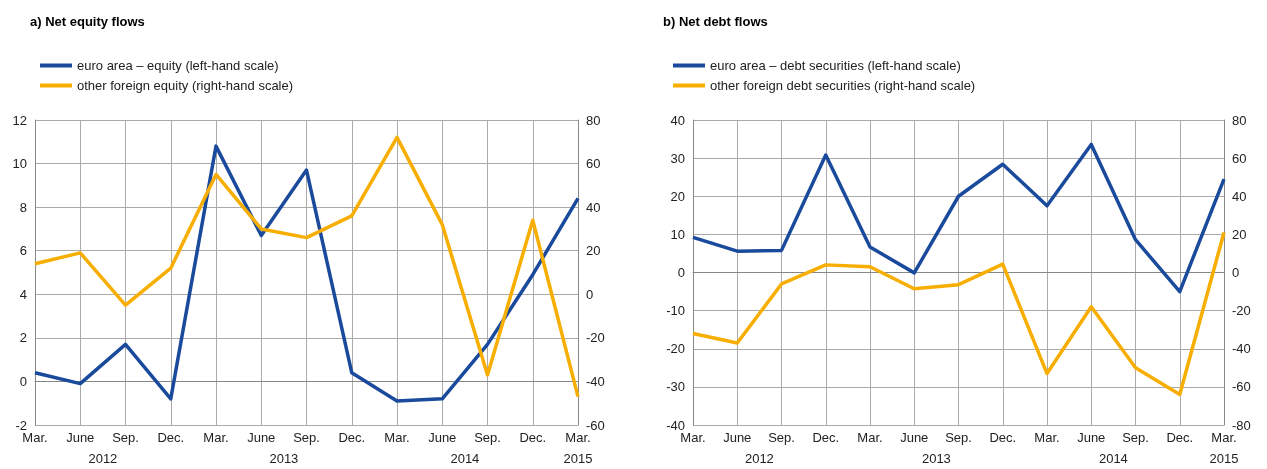  Describe the element at coordinates (185, 85) in the screenshot. I see `legend-label: other foreign equity (right-hand scale)` at that location.